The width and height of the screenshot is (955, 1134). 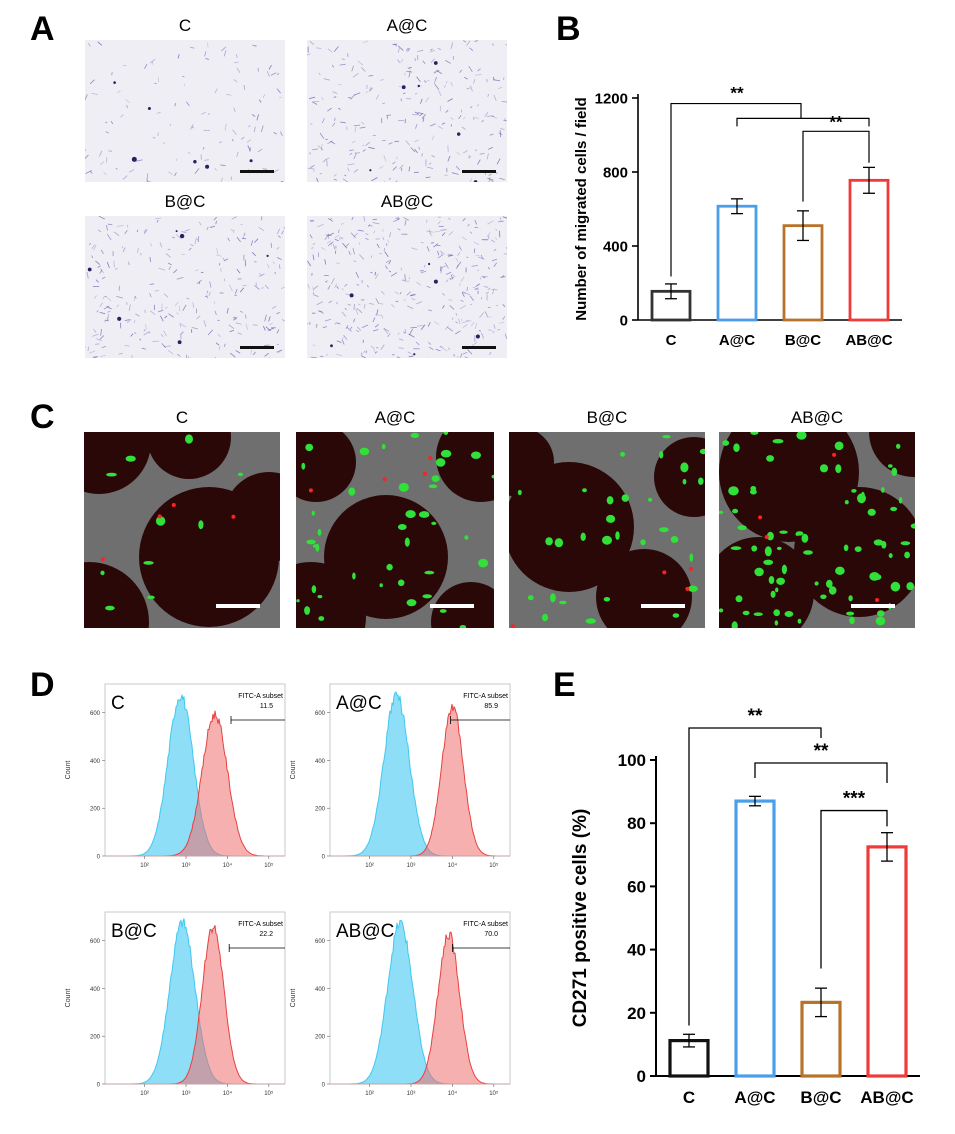 I want to click on panel-label-d: D, so click(x=42, y=685).